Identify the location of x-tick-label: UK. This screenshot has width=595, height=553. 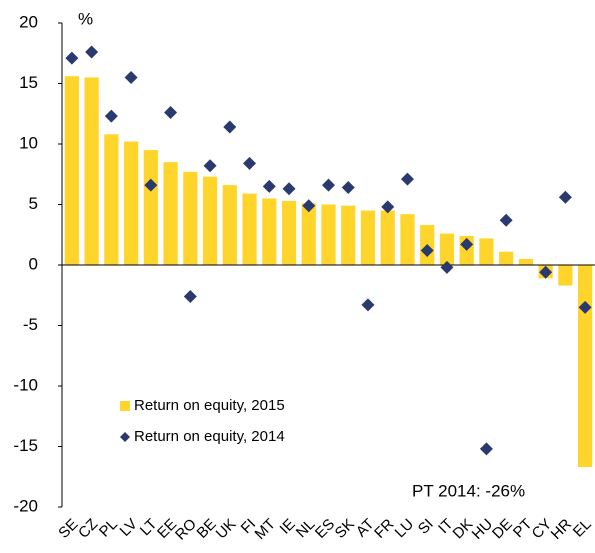
(226, 529).